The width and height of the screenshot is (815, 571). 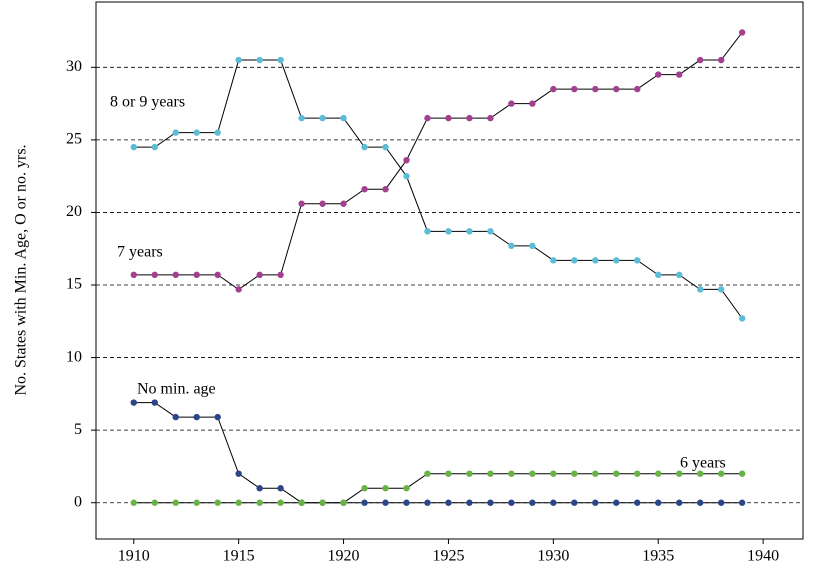 I want to click on series-label: No min. age, so click(x=176, y=389).